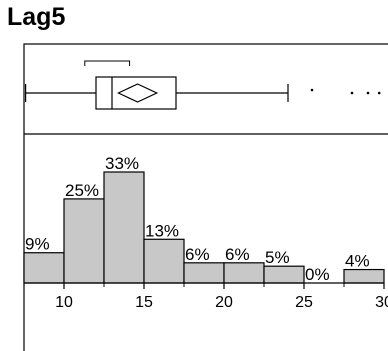  Describe the element at coordinates (37, 244) in the screenshot. I see `bar-label: 9%` at that location.